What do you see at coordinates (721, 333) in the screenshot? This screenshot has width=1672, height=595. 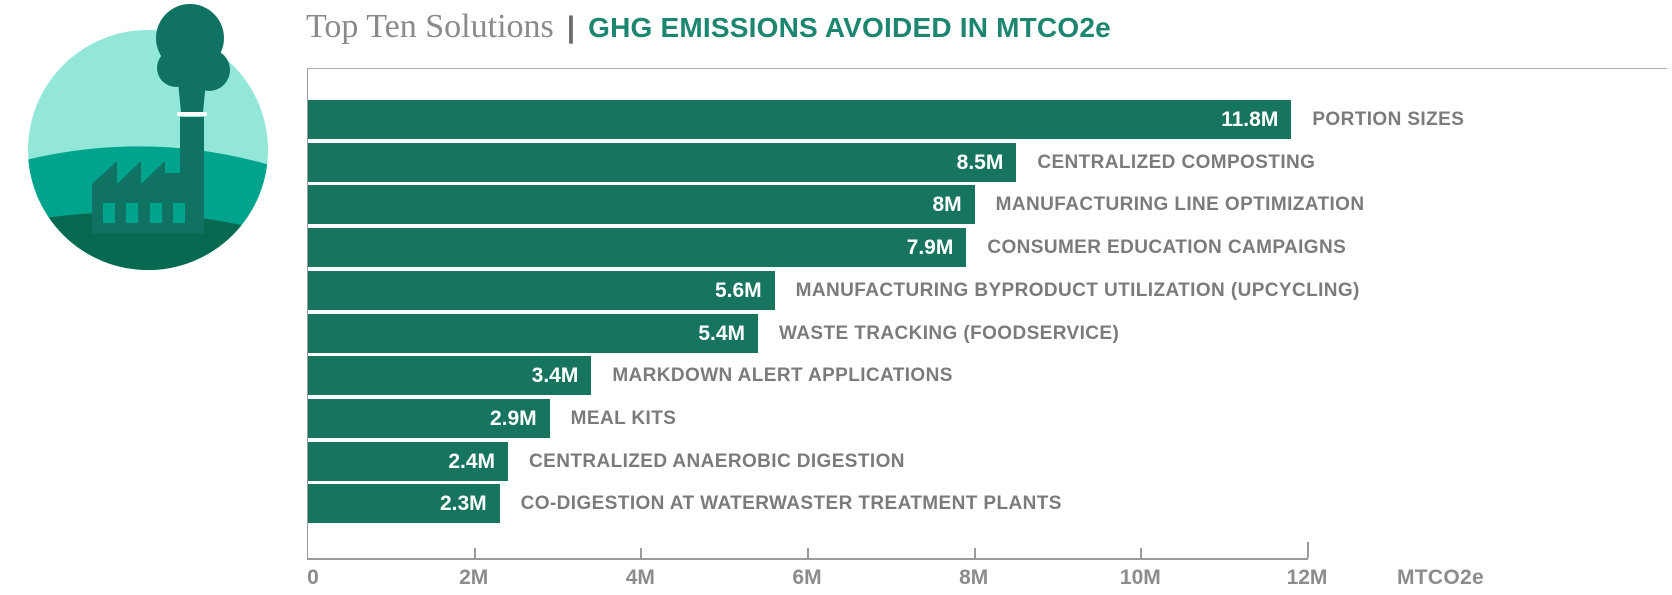 I see `bar-value-label: 5.4M` at bounding box center [721, 333].